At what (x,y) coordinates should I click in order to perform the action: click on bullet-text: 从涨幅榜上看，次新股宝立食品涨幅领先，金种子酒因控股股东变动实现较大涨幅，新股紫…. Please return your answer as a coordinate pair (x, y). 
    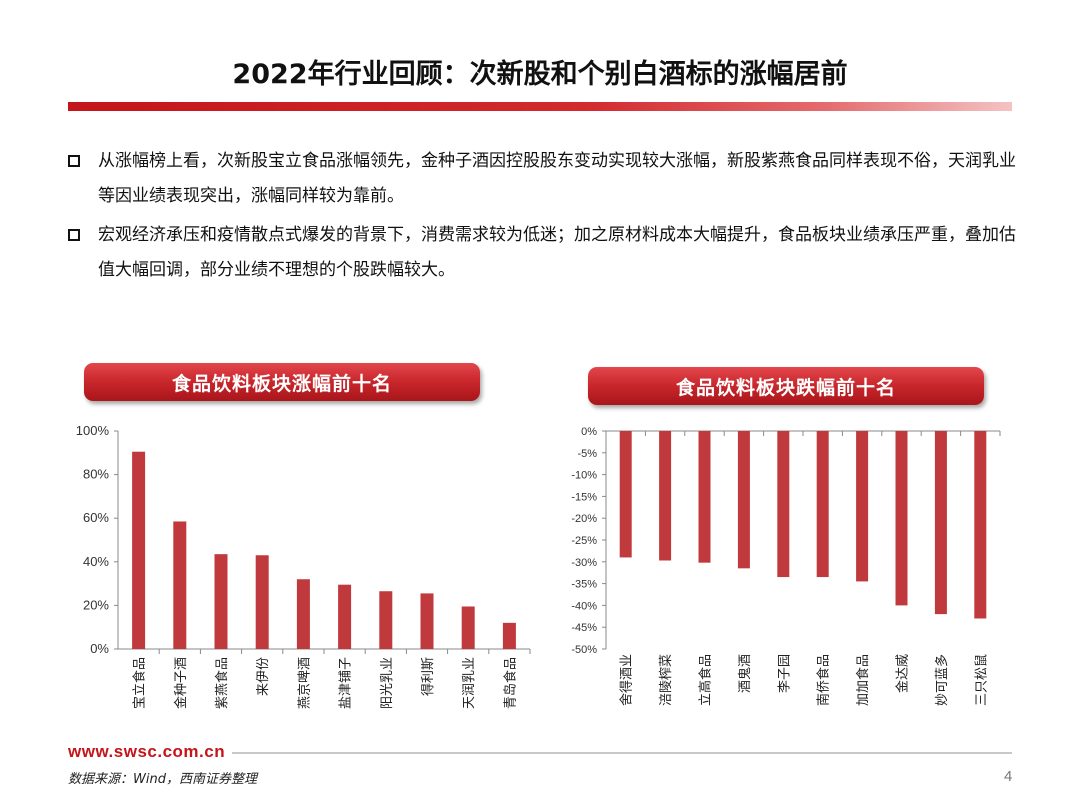
    Looking at the image, I should click on (557, 178).